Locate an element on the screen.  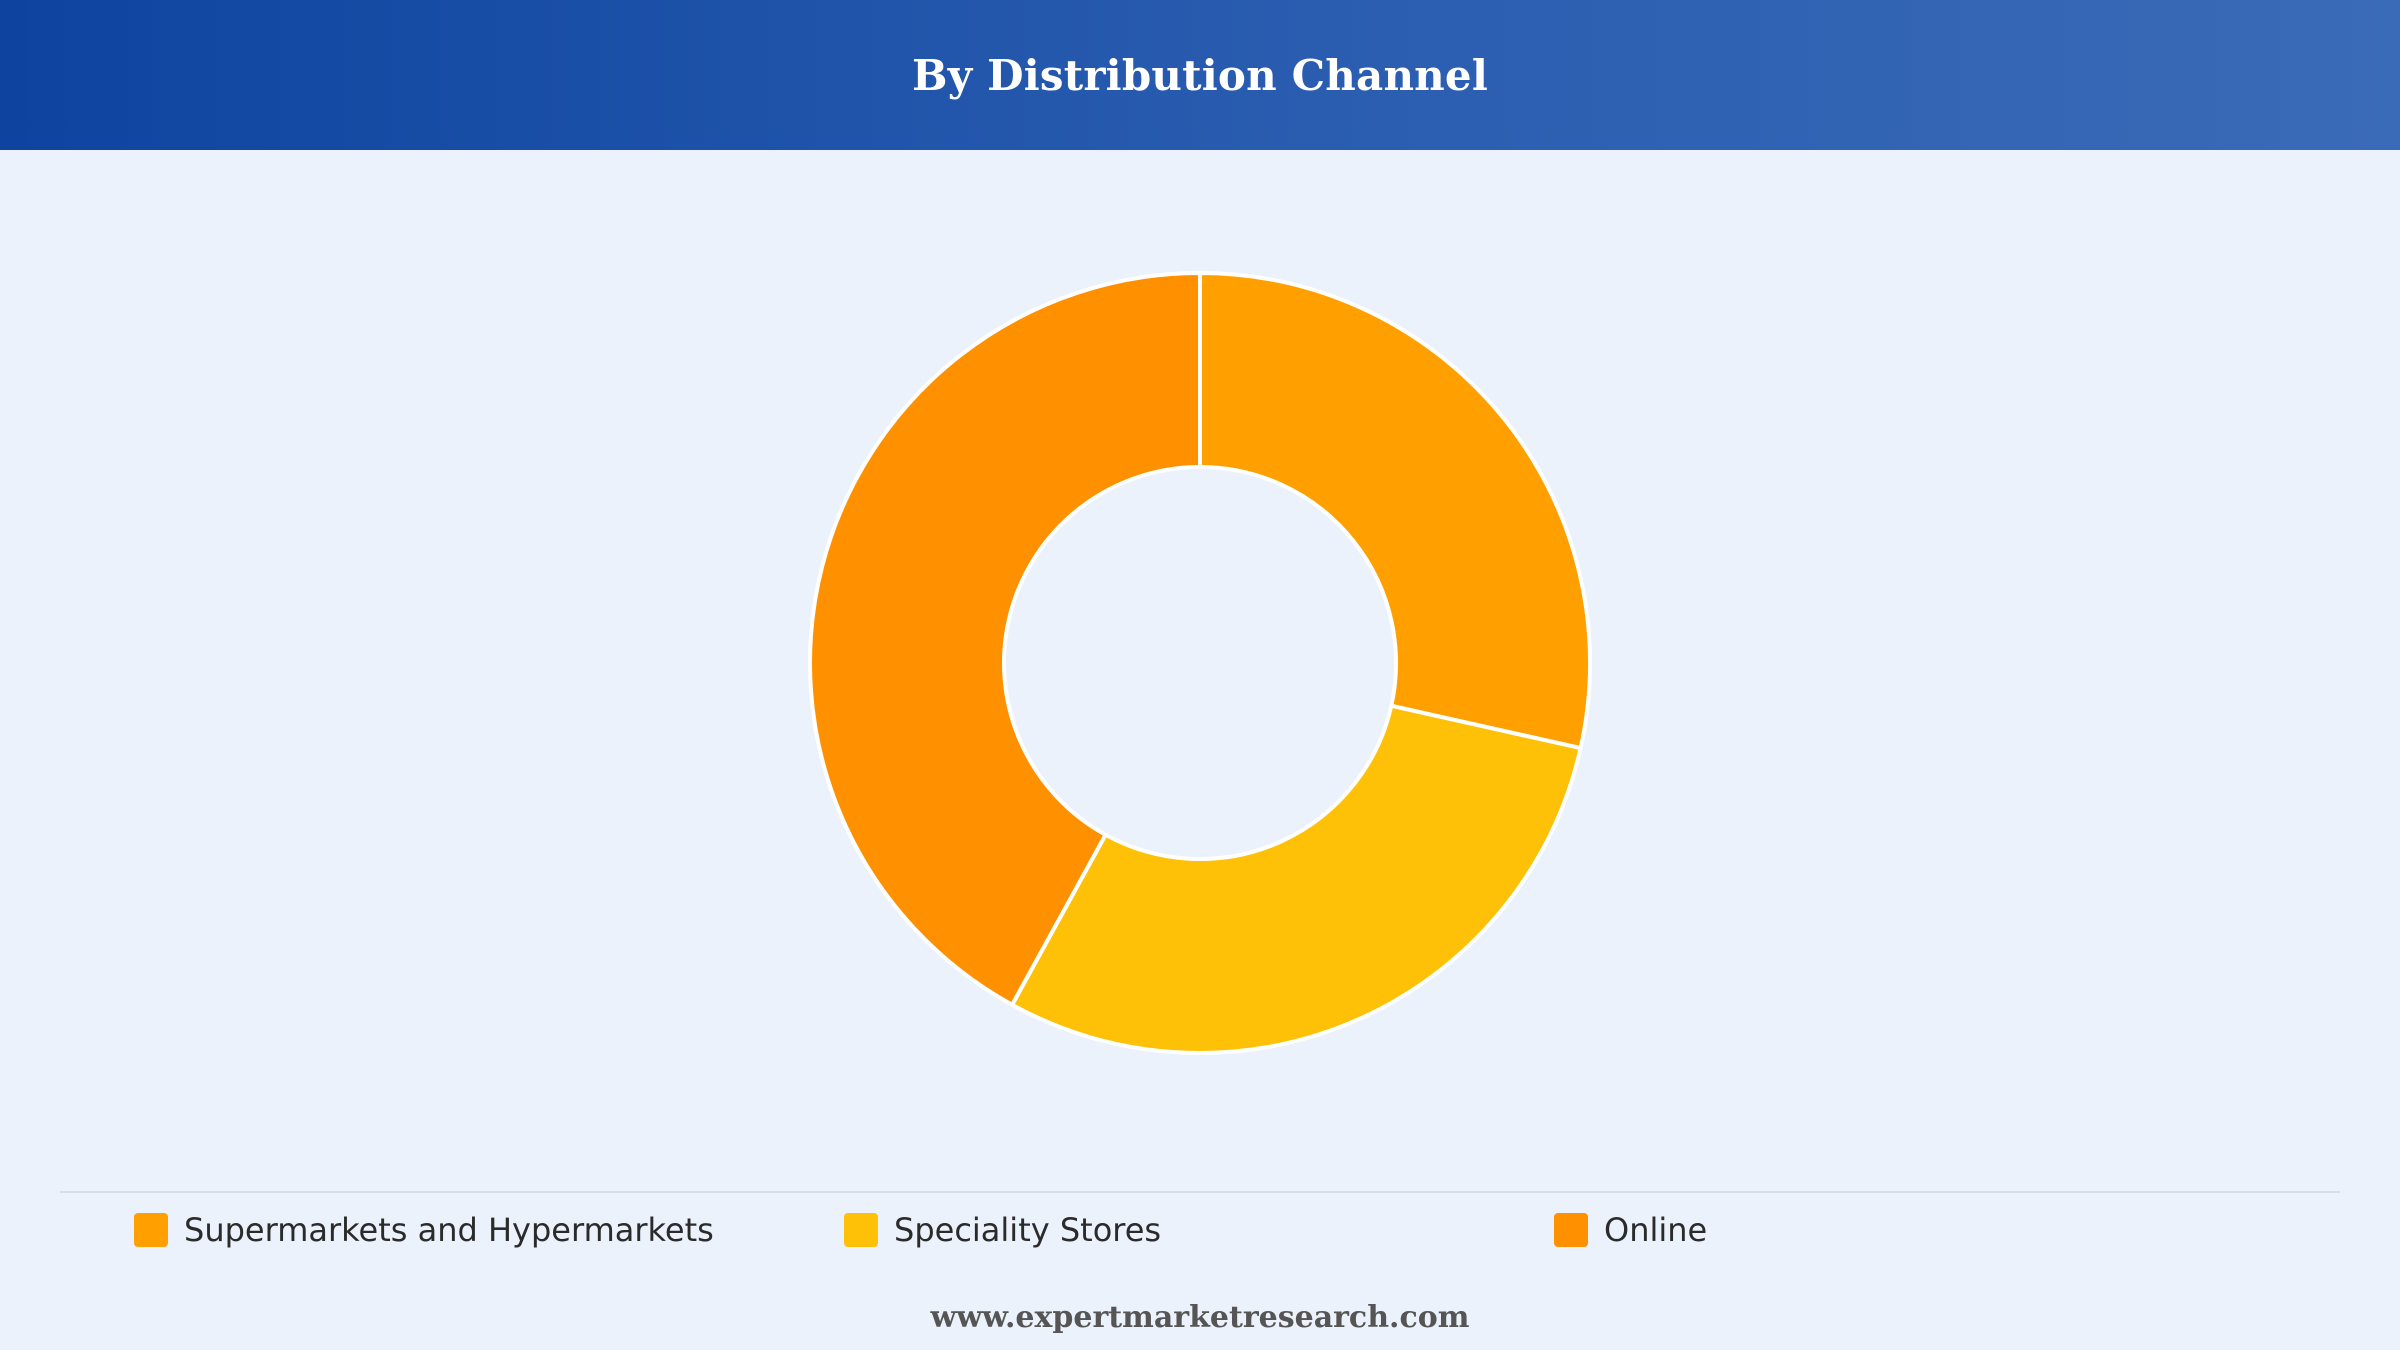
legend-item-online: Online is located at coordinates (1630, 1230).